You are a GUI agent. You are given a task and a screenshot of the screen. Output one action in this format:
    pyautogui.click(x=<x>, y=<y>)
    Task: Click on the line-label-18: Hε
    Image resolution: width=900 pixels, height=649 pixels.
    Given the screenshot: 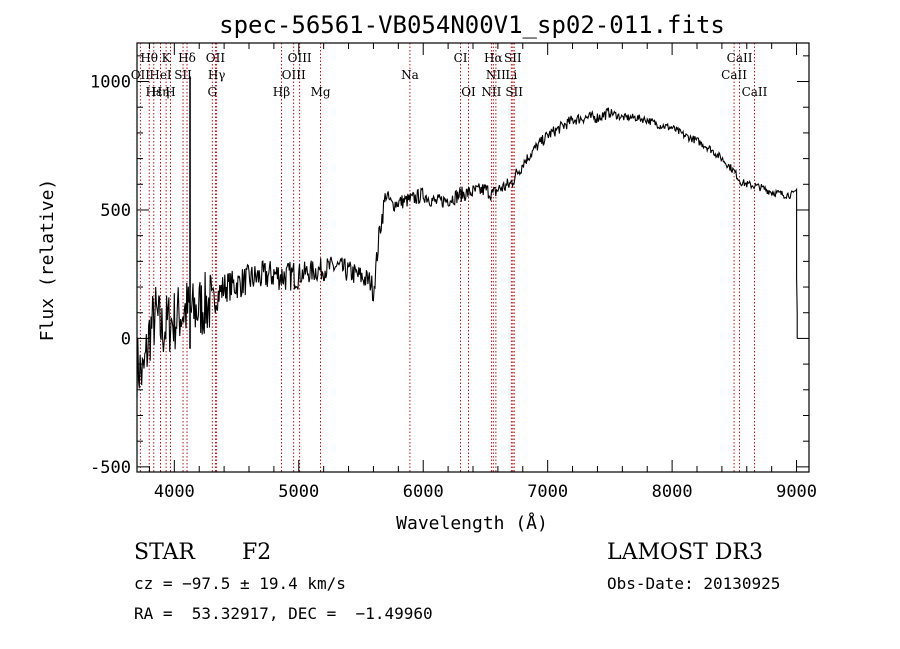 What is the action you would take?
    pyautogui.click(x=153, y=92)
    